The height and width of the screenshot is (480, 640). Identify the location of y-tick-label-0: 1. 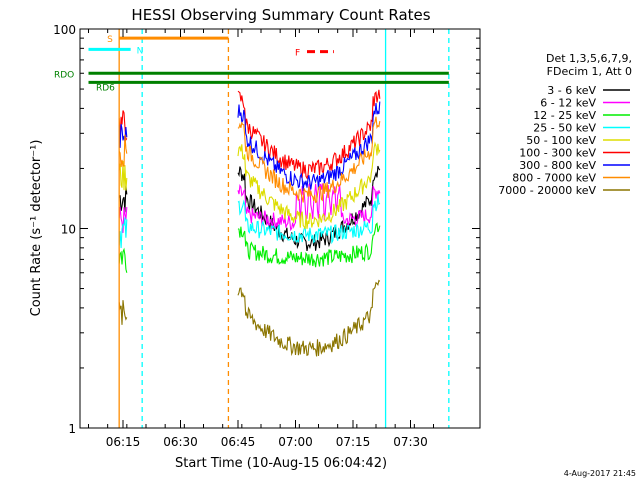
(72, 429).